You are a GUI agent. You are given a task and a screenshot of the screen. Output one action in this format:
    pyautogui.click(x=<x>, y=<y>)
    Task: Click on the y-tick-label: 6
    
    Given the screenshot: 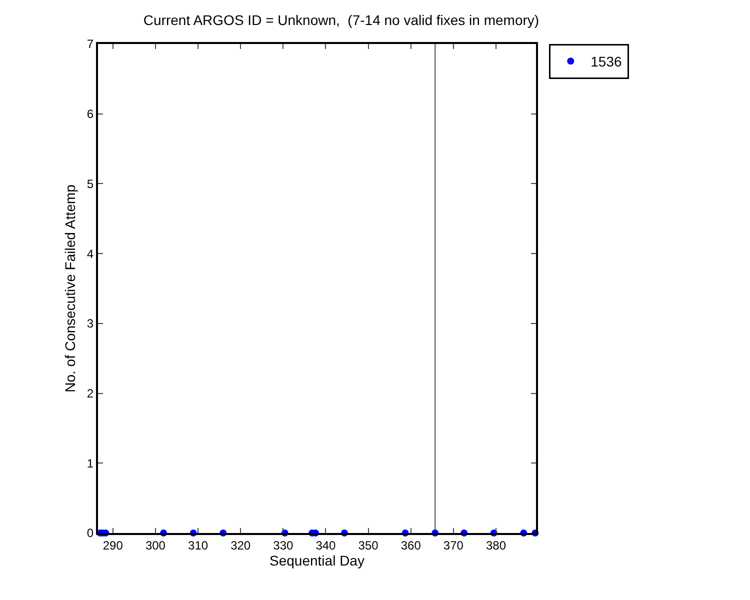 What is the action you would take?
    pyautogui.click(x=90, y=114)
    